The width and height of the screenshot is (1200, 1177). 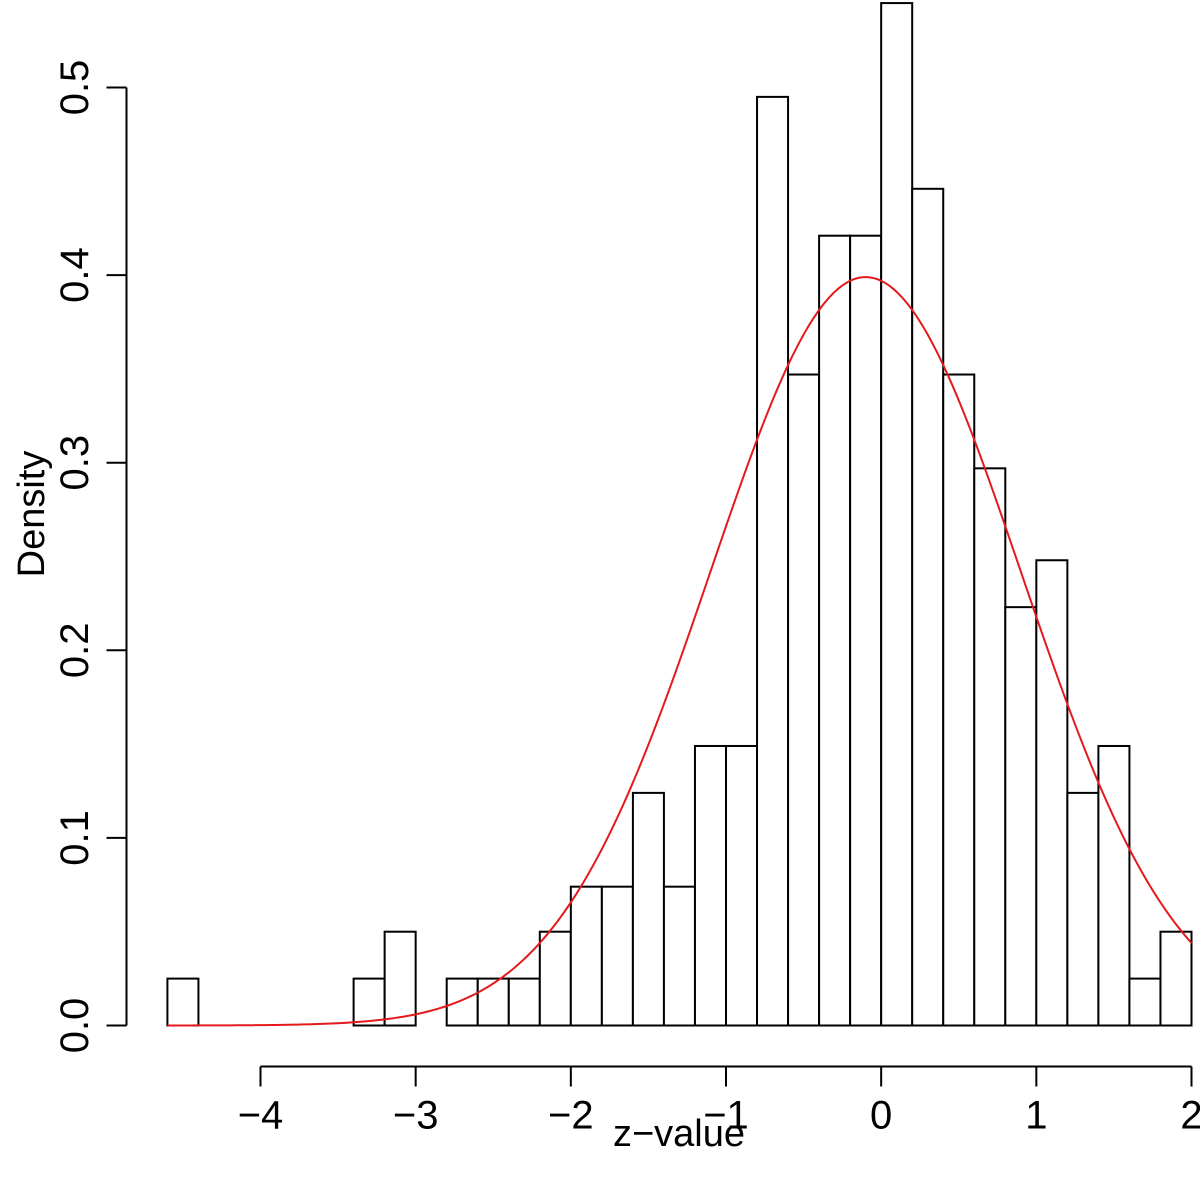 What do you see at coordinates (75, 1026) in the screenshot?
I see `y-tick-label: 0.0` at bounding box center [75, 1026].